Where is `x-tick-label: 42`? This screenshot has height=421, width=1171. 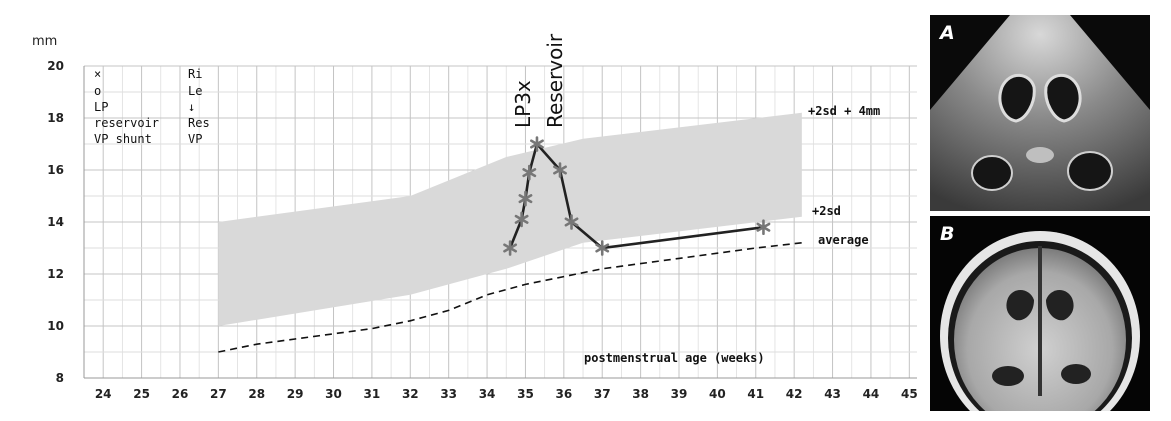
x-tick-label: 42 is located at coordinates (794, 394).